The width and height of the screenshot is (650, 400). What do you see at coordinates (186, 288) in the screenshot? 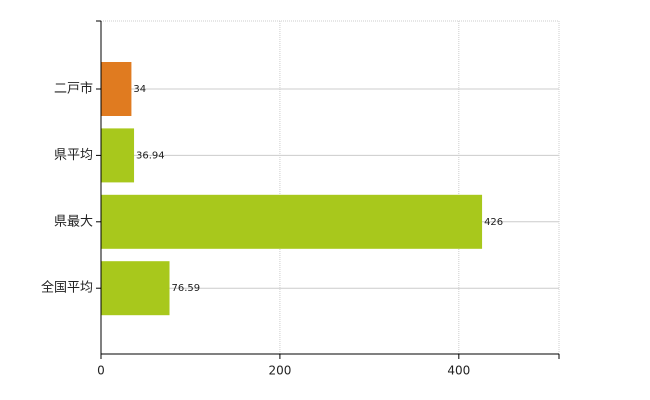
I see `value-label: 76.59` at bounding box center [186, 288].